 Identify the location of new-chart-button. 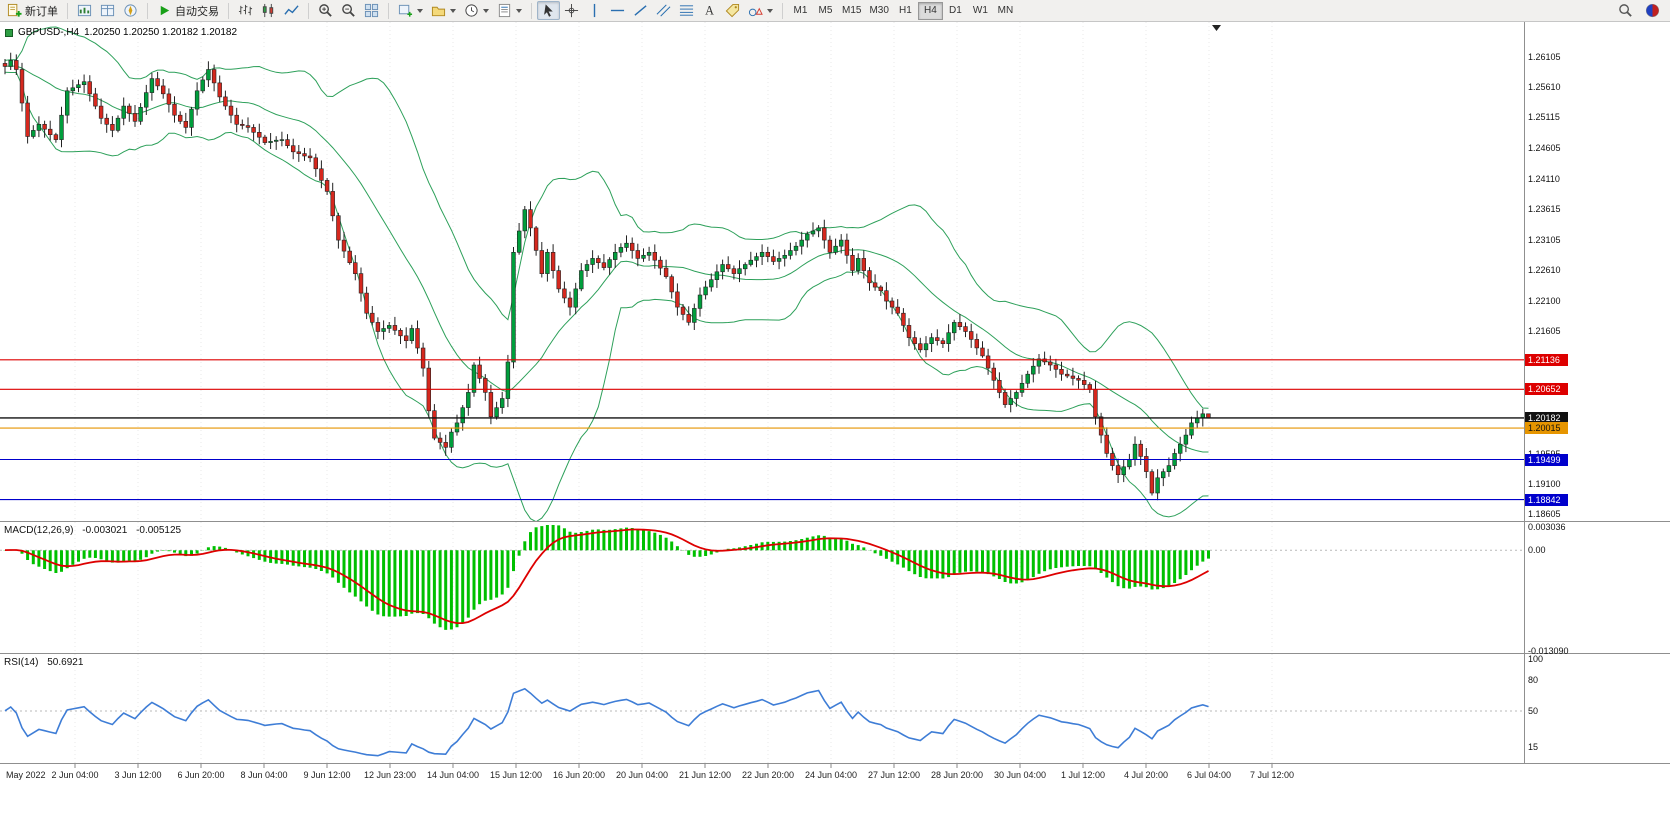
(410, 10).